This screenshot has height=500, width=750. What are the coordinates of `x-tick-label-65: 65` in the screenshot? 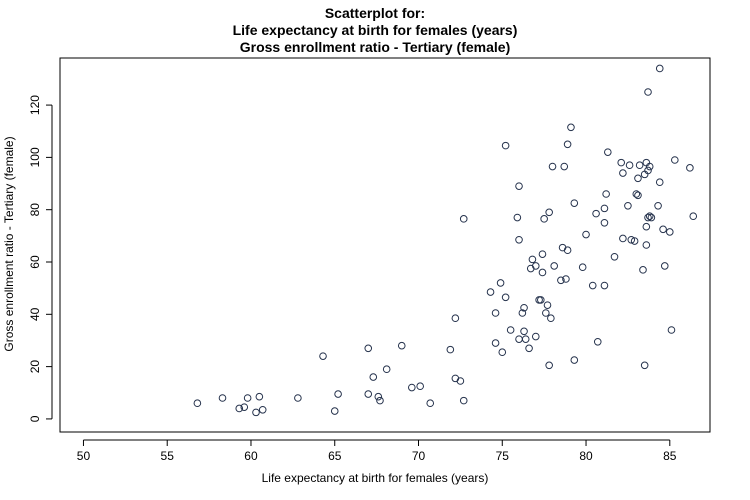 It's located at (335, 456).